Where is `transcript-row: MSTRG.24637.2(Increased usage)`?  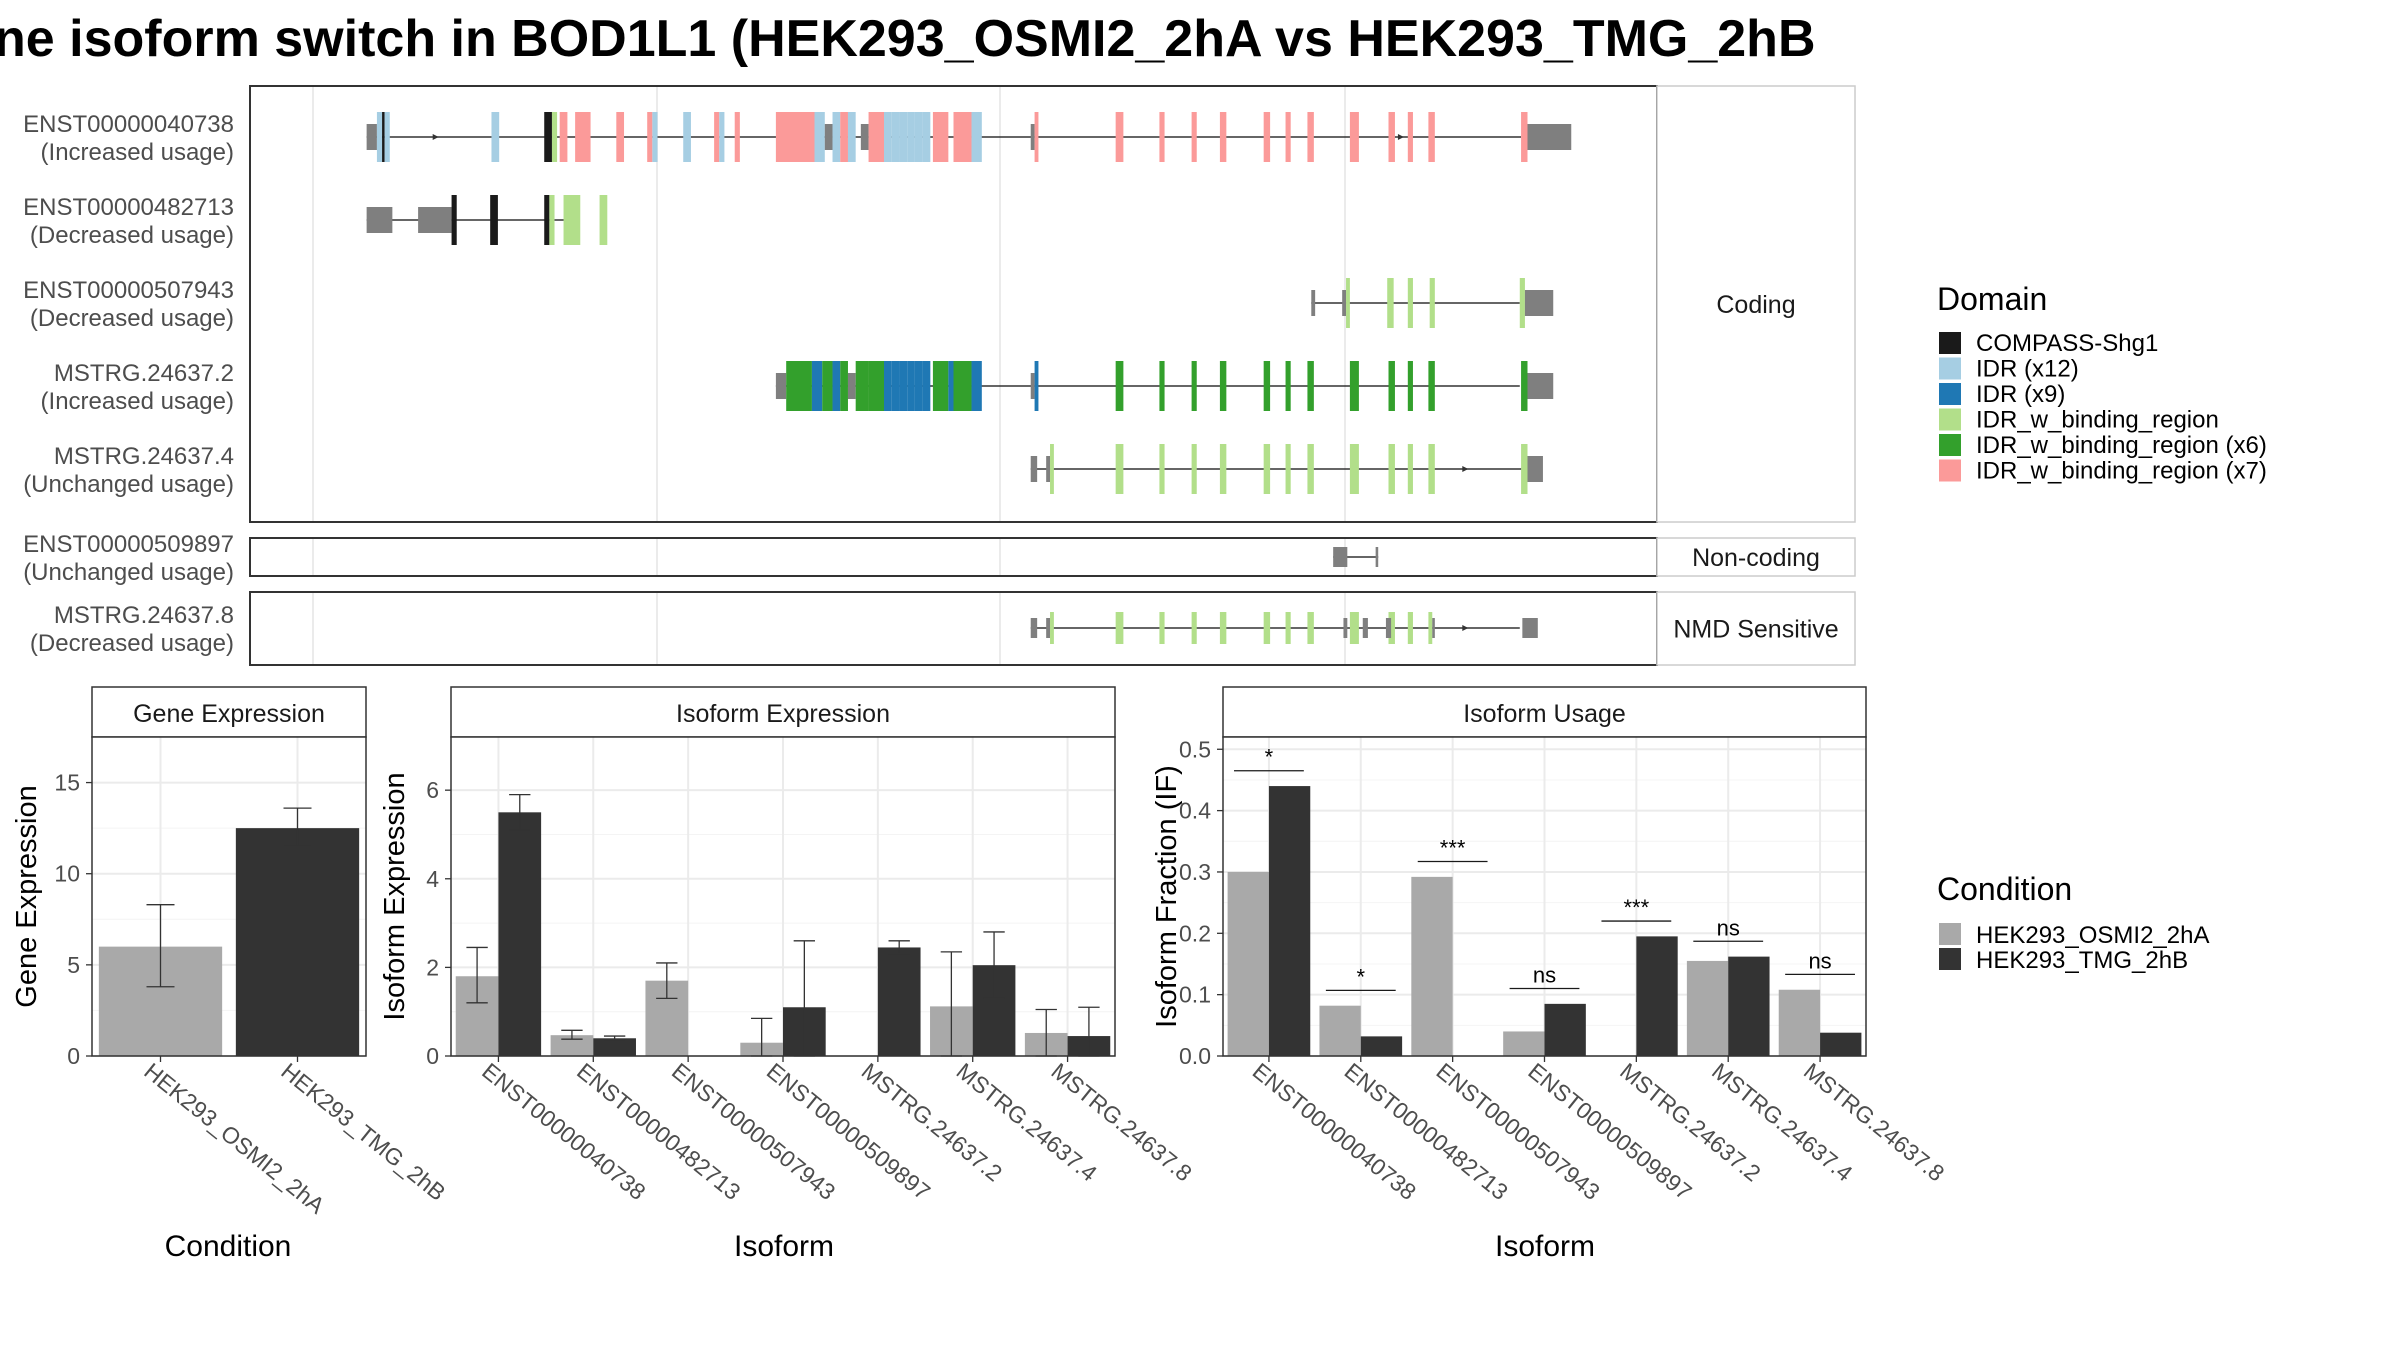
transcript-row: MSTRG.24637.2(Increased usage) is located at coordinates (797, 387).